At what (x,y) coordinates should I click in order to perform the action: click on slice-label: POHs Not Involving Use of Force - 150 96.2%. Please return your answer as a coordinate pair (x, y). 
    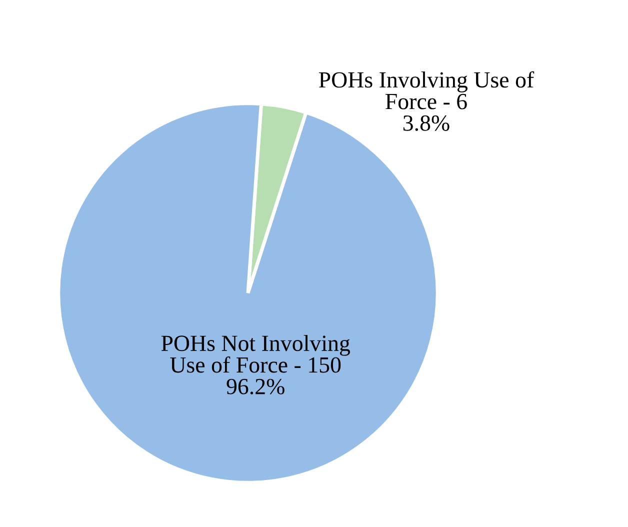
    Looking at the image, I should click on (255, 364).